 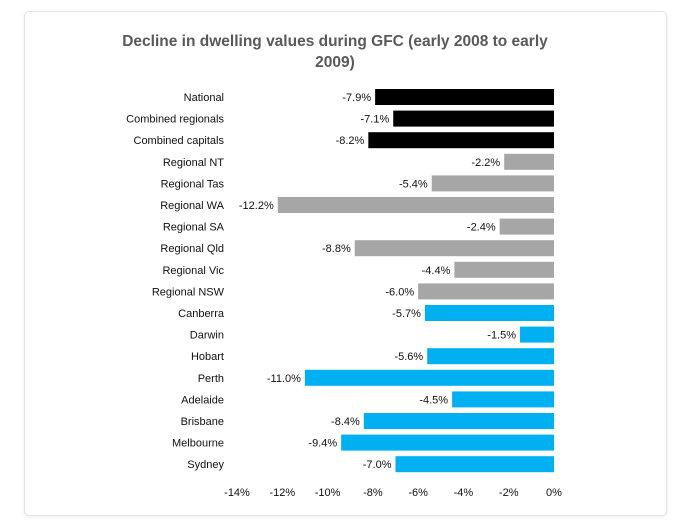 I want to click on data-label: -11.0%, so click(x=284, y=379).